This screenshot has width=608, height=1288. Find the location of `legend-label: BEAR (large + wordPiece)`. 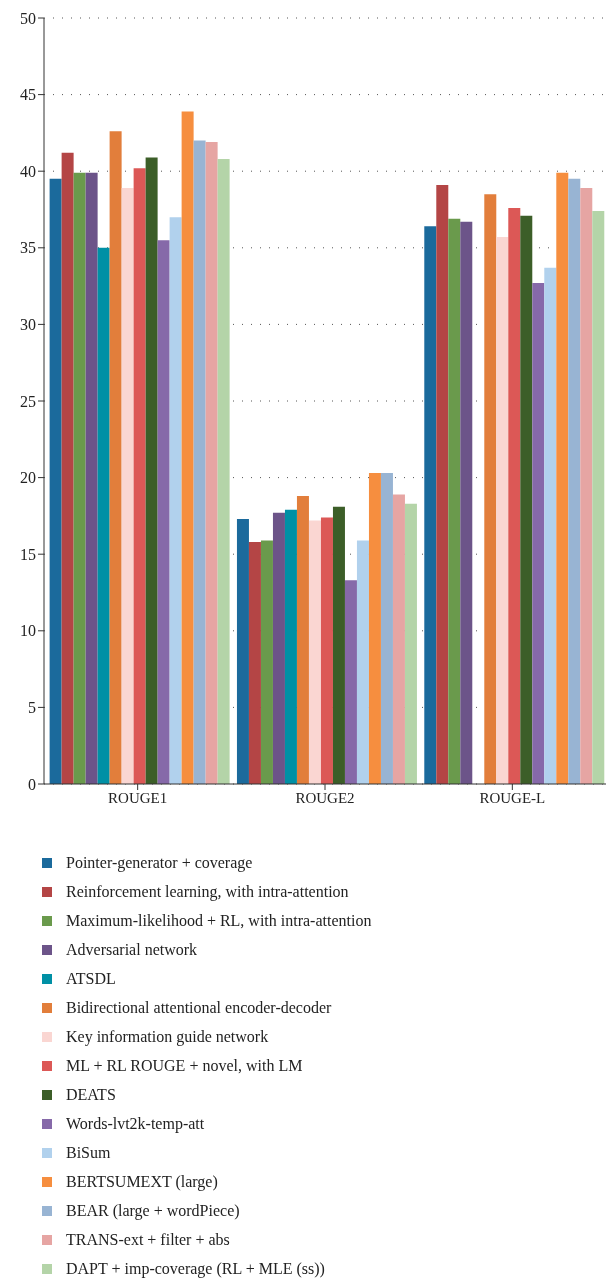

legend-label: BEAR (large + wordPiece) is located at coordinates (153, 1210).